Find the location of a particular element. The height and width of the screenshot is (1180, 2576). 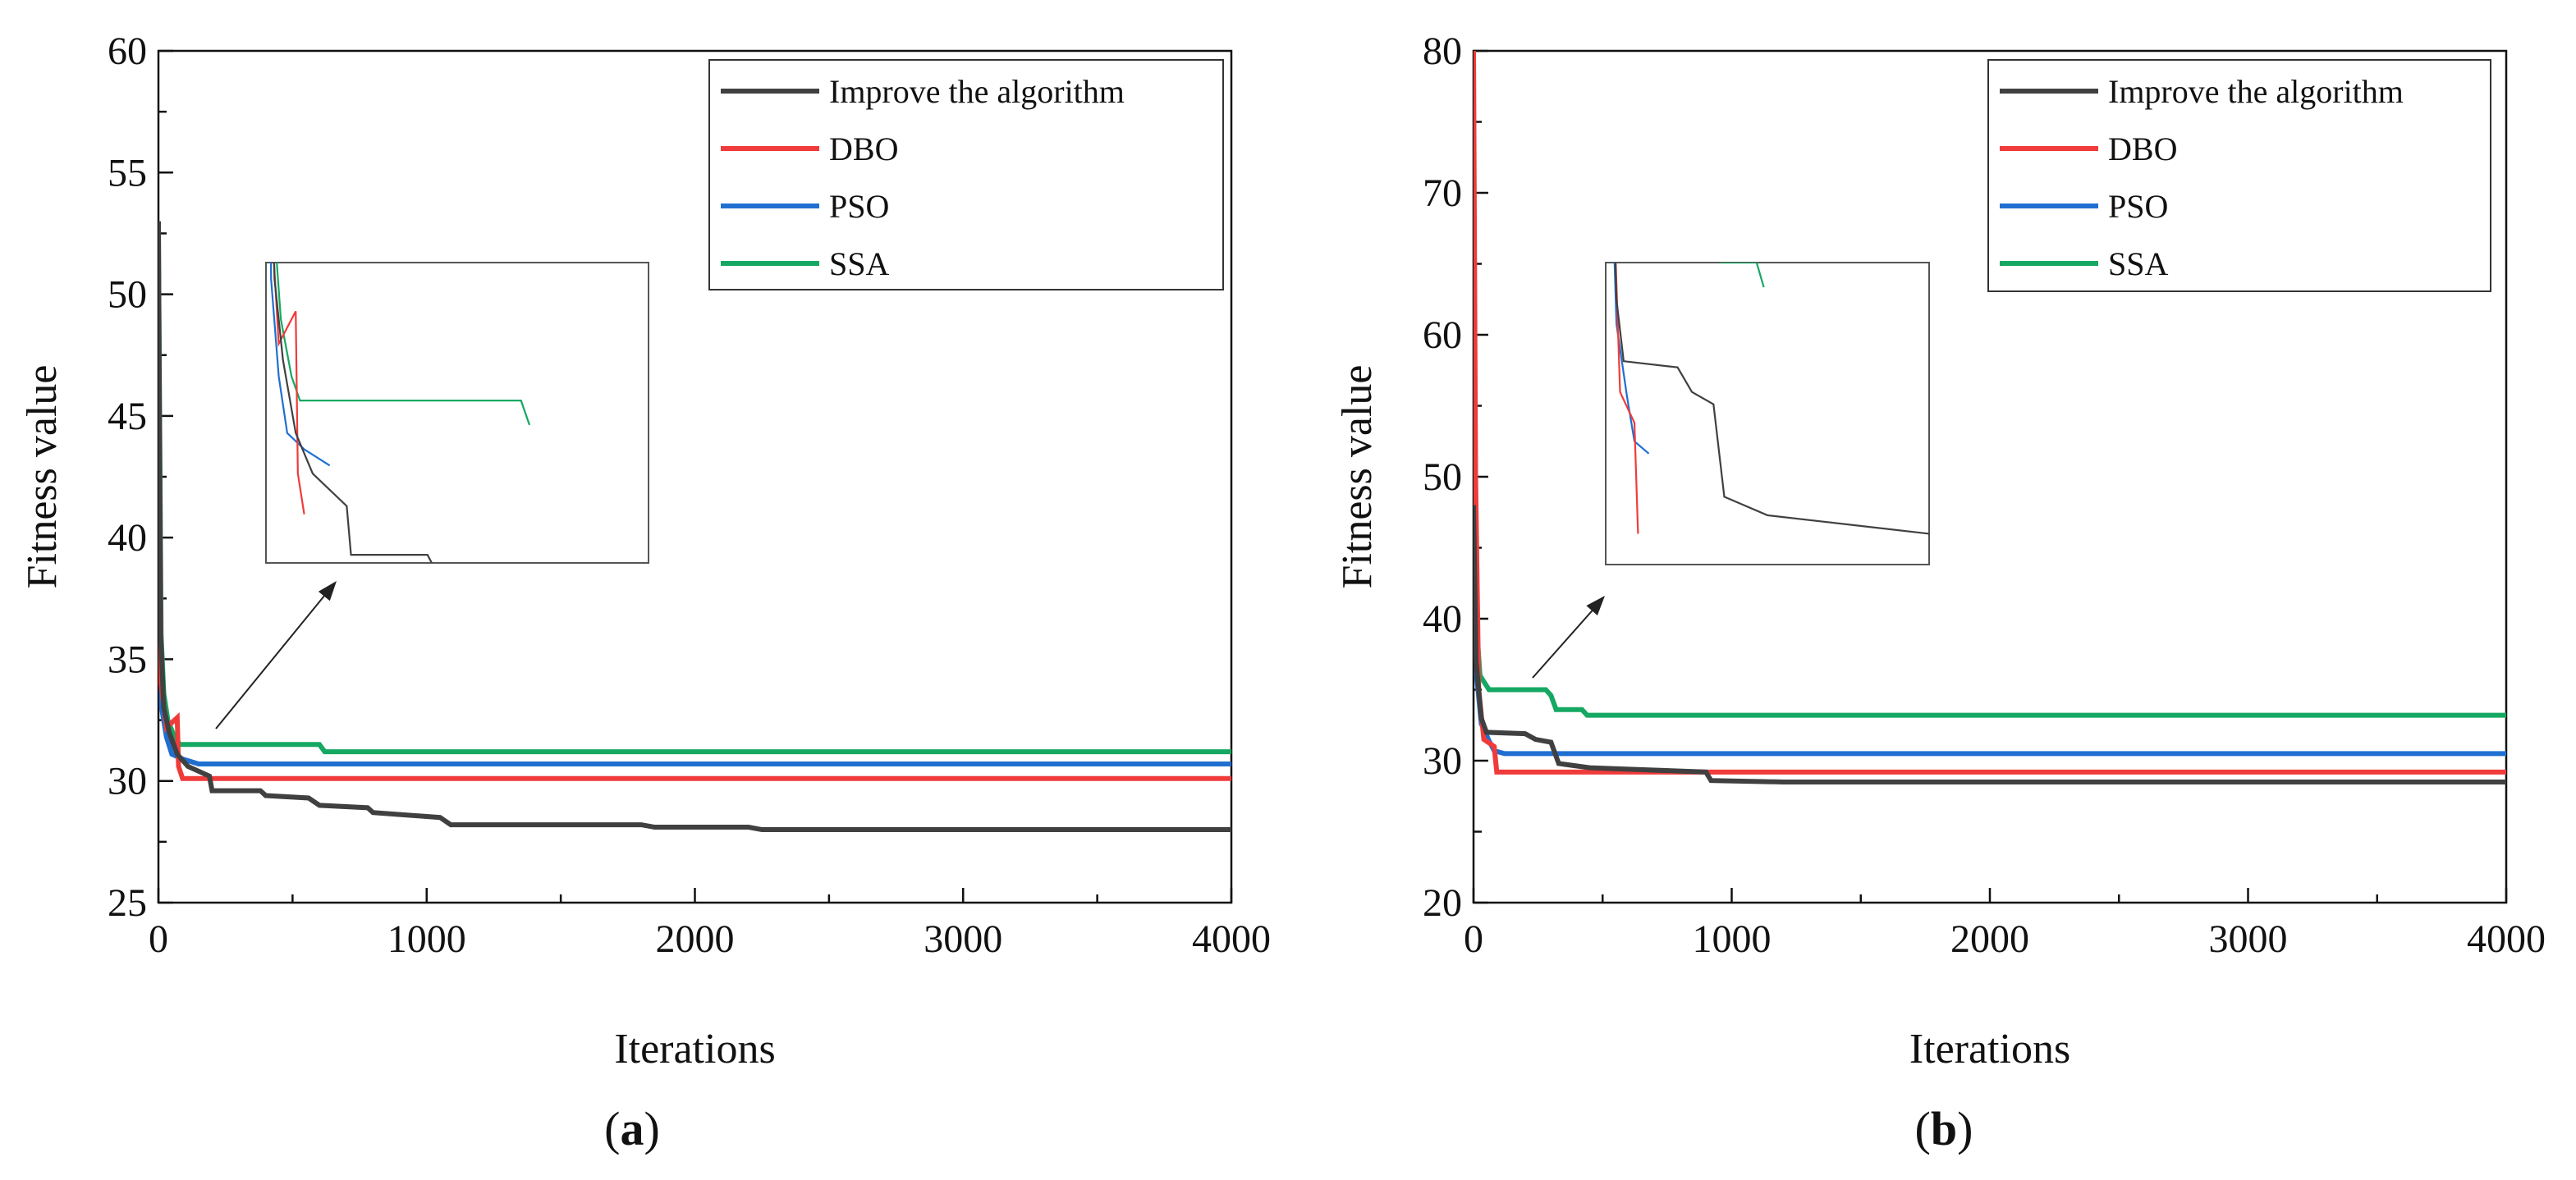

y-tick-label: 25 is located at coordinates (128, 903).